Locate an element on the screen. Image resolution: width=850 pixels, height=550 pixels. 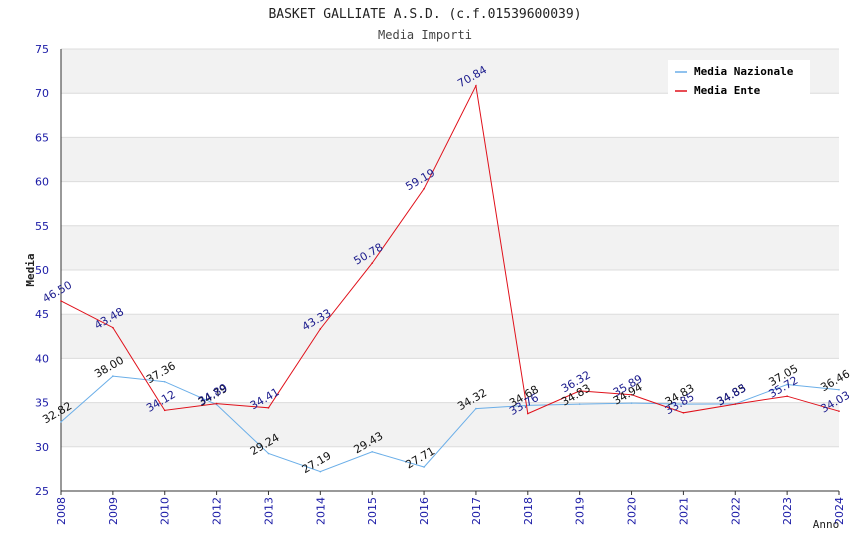
x-tick-label: 2016 is located at coordinates (424, 511).